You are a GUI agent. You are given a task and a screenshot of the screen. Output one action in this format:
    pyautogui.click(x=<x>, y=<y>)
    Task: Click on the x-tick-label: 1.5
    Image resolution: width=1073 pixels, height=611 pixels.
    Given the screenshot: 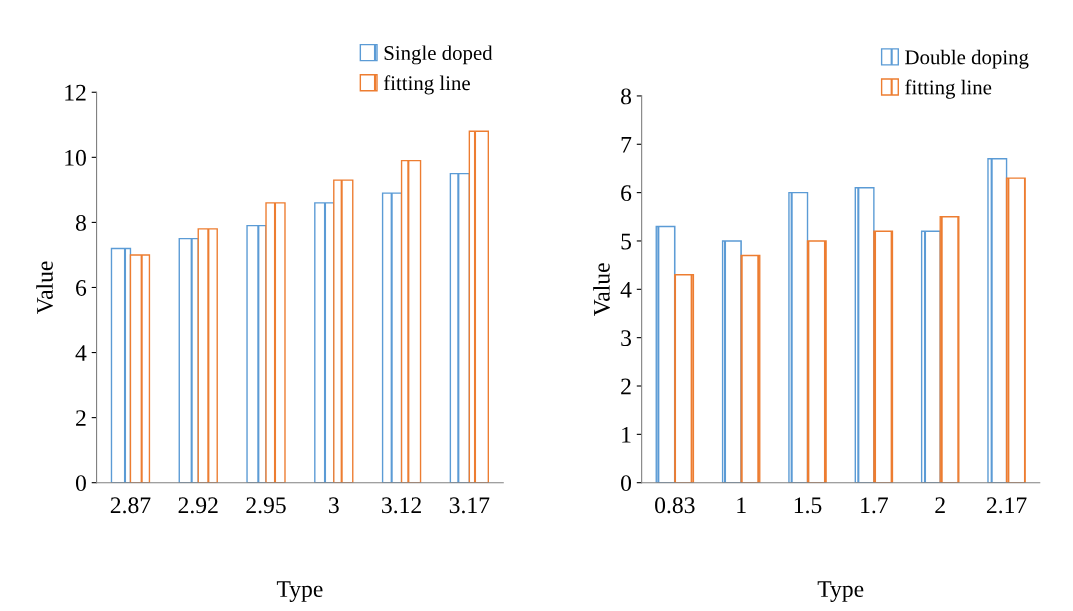 What is the action you would take?
    pyautogui.click(x=808, y=505)
    